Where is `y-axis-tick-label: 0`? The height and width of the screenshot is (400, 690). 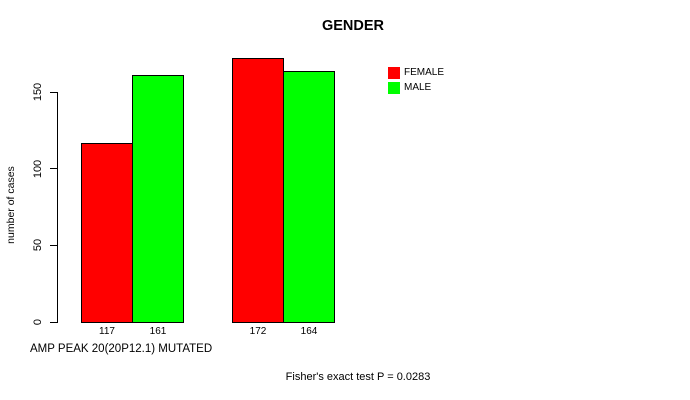
y-axis-tick-label: 0 is located at coordinates (38, 322).